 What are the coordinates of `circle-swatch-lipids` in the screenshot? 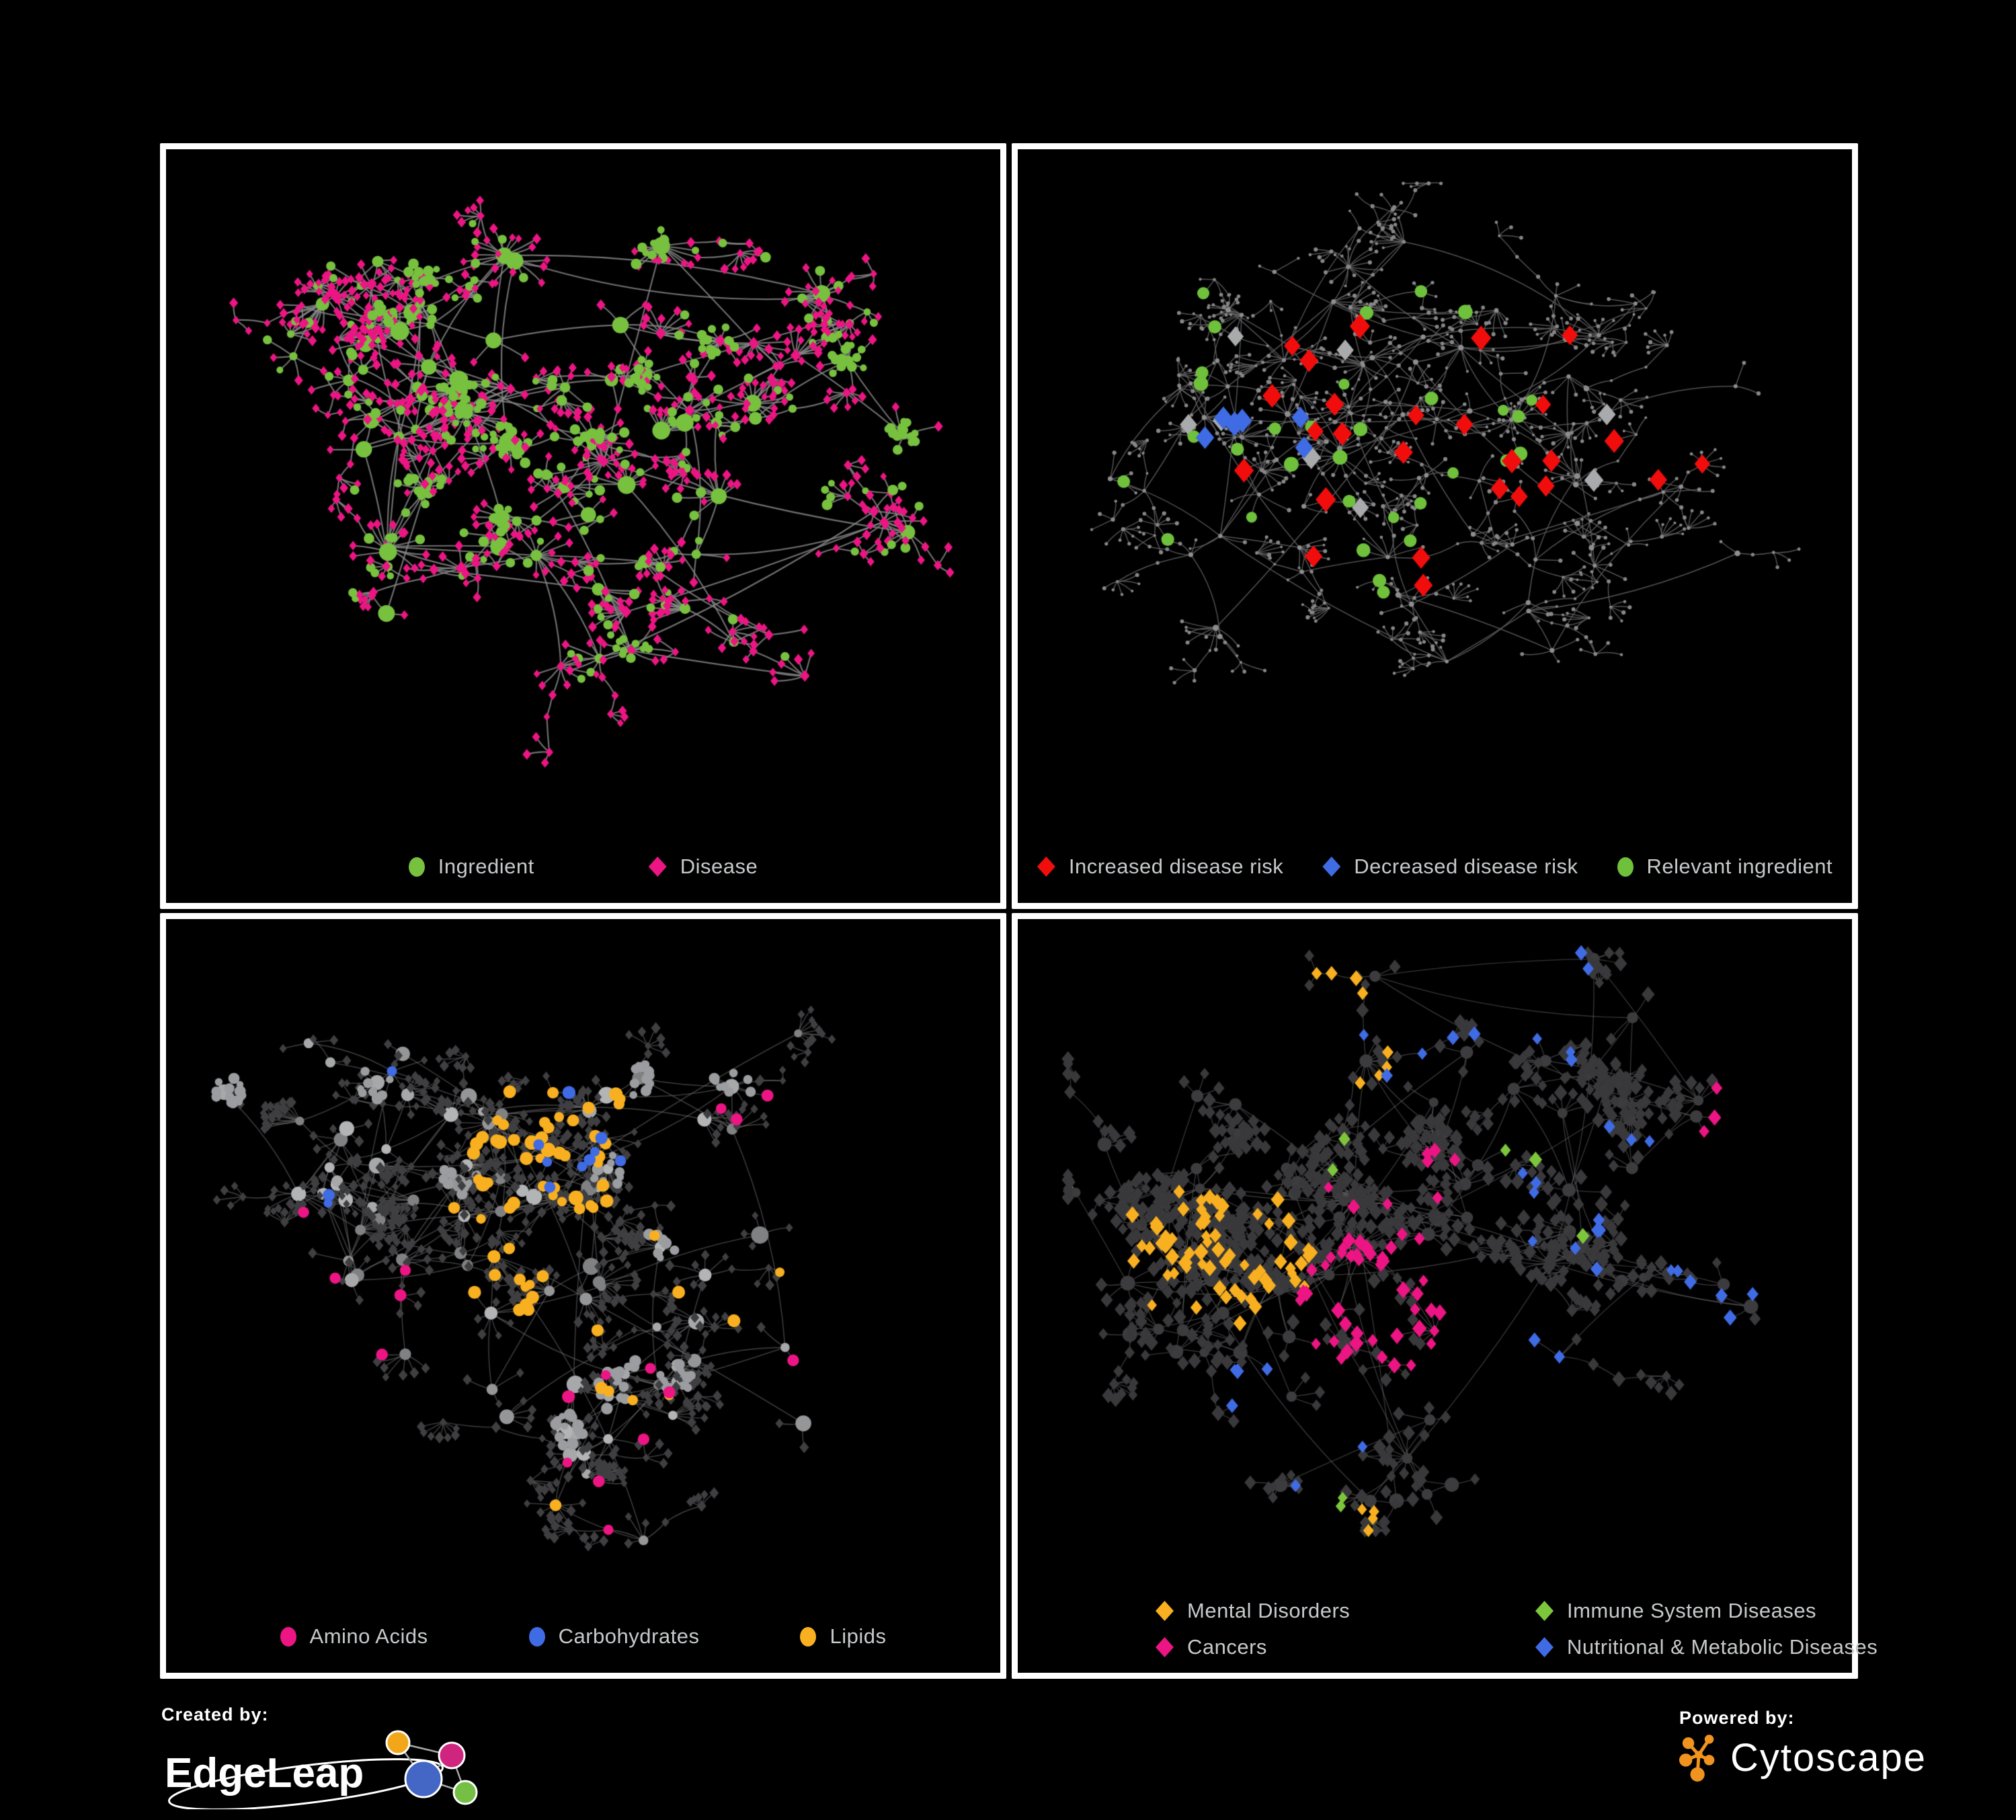 It's located at (808, 1636).